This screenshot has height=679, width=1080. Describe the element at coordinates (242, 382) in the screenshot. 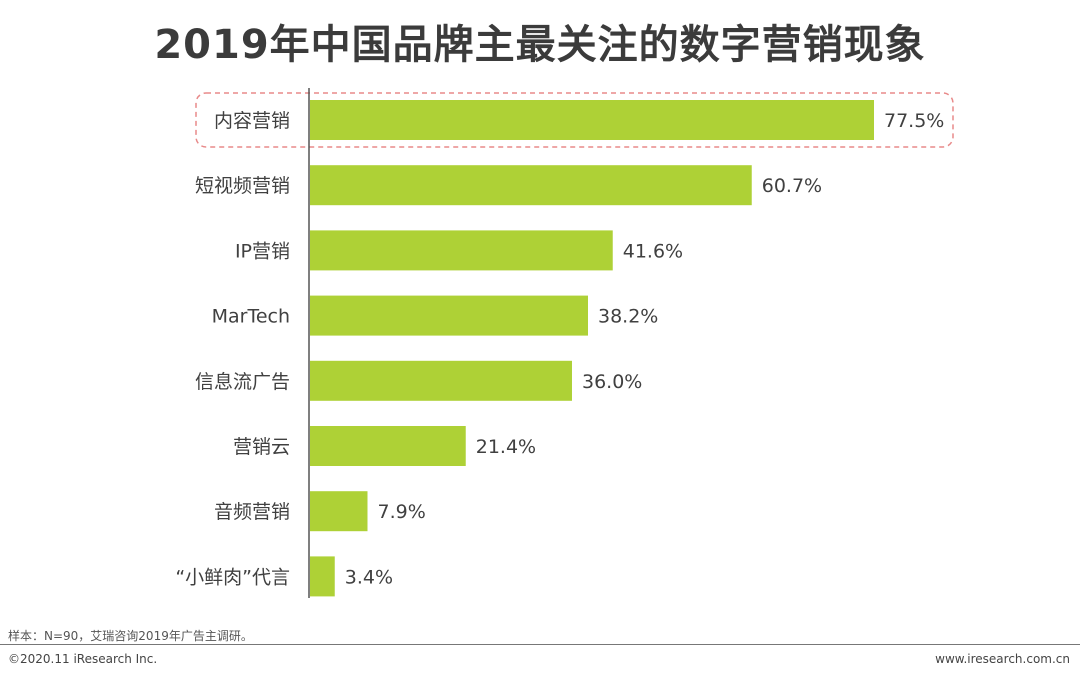

I see `category-label: 信息流广告` at that location.